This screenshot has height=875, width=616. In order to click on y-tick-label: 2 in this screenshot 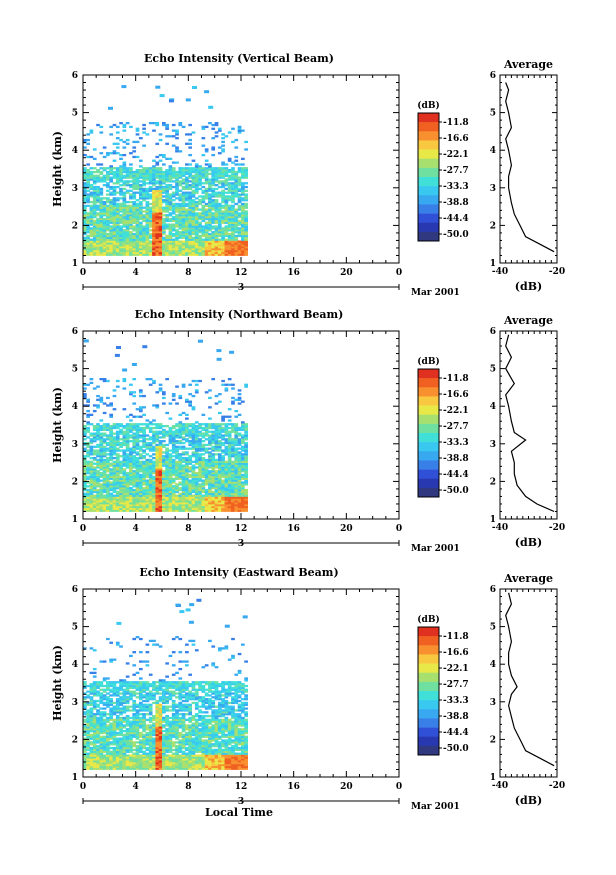, I will do `click(75, 226)`.